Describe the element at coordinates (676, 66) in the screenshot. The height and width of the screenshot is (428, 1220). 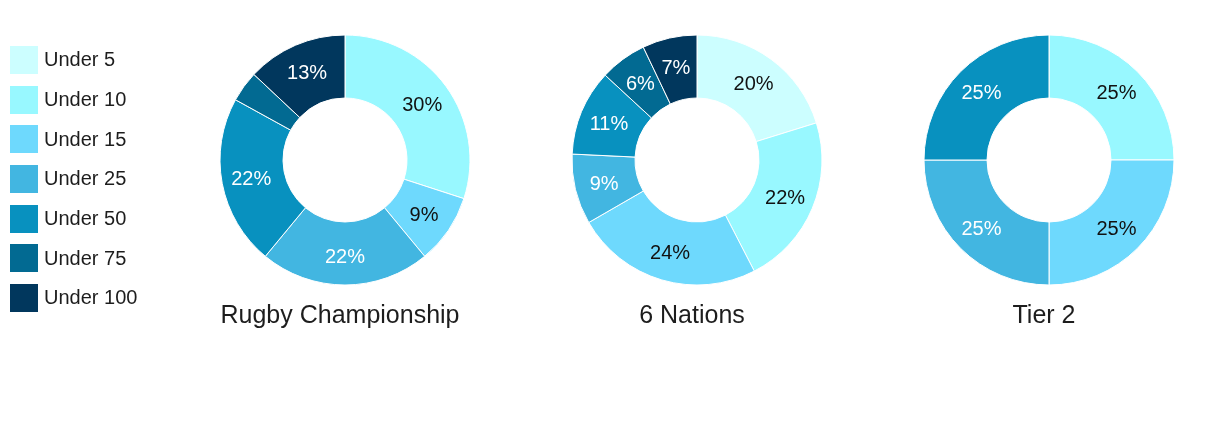
I see `data-label: 7%` at that location.